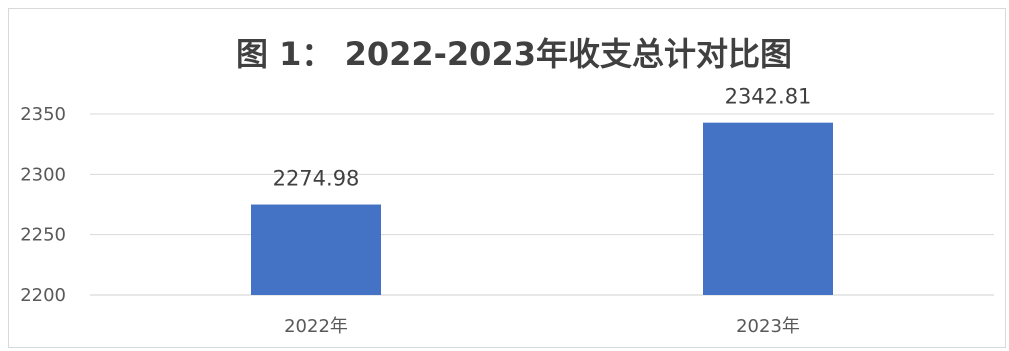 This screenshot has width=1009, height=351. What do you see at coordinates (43, 235) in the screenshot?
I see `y-tick-label: 2250` at bounding box center [43, 235].